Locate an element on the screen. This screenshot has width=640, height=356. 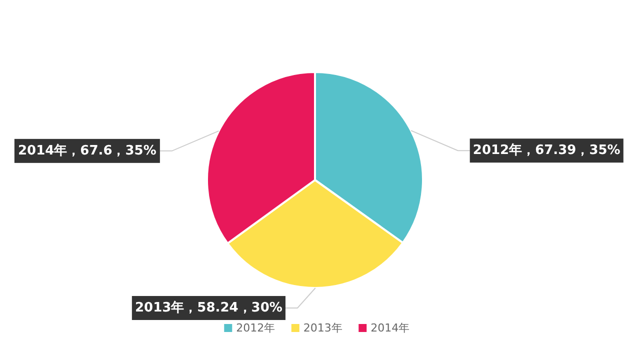
data-label: 2014年，67.6，35% is located at coordinates (87, 150).